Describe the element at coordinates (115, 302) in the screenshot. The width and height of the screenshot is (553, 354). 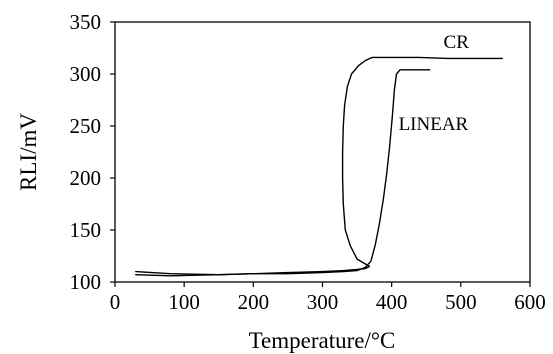
I see `x-tick-label: 0` at that location.